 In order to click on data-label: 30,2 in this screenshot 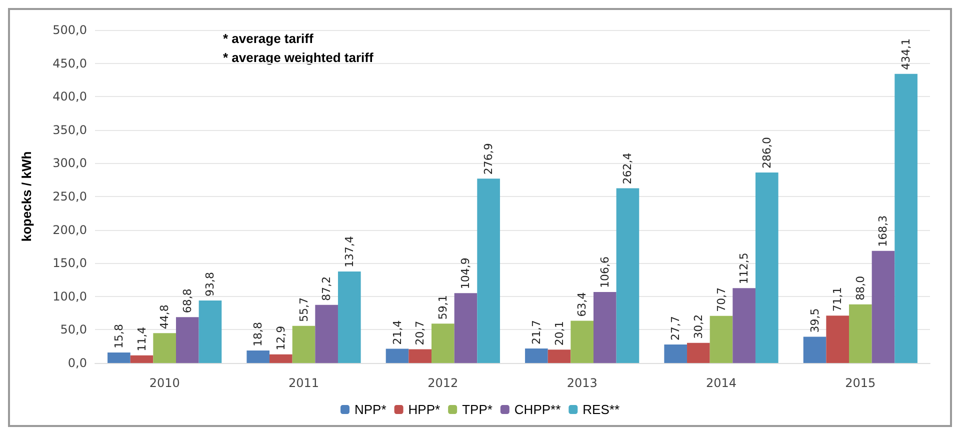, I will do `click(698, 326)`.